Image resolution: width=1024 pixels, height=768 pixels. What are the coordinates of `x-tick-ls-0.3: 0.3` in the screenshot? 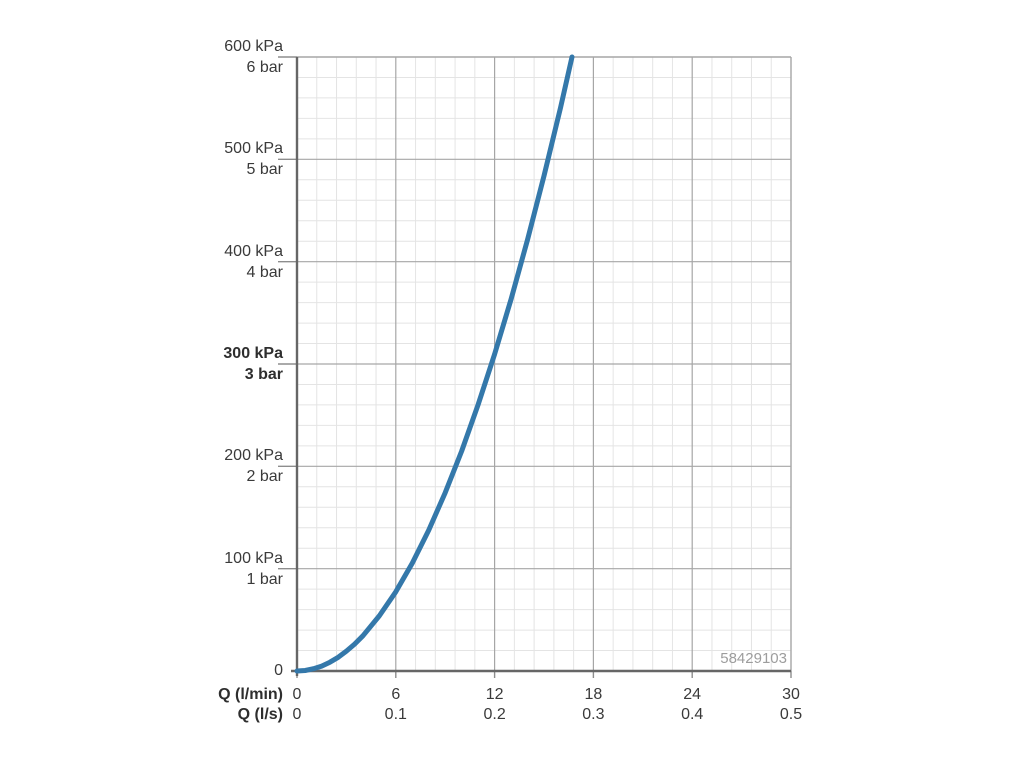 It's located at (593, 714).